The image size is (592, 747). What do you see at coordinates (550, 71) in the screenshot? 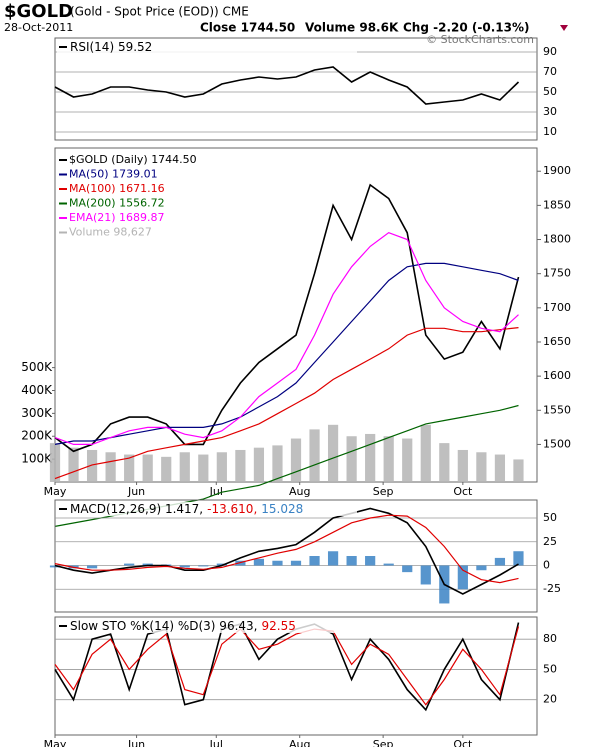
I see `y-tick-label: 70` at bounding box center [550, 71].